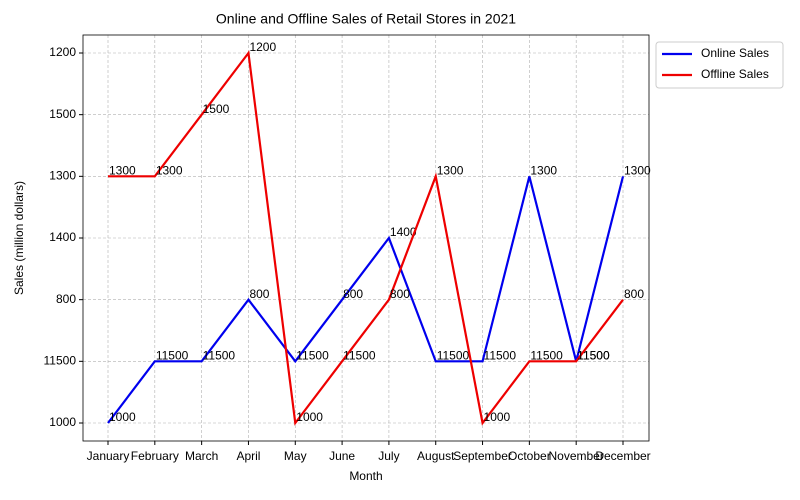 The height and width of the screenshot is (500, 800). What do you see at coordinates (262, 47) in the screenshot?
I see `data-label: 1200` at bounding box center [262, 47].